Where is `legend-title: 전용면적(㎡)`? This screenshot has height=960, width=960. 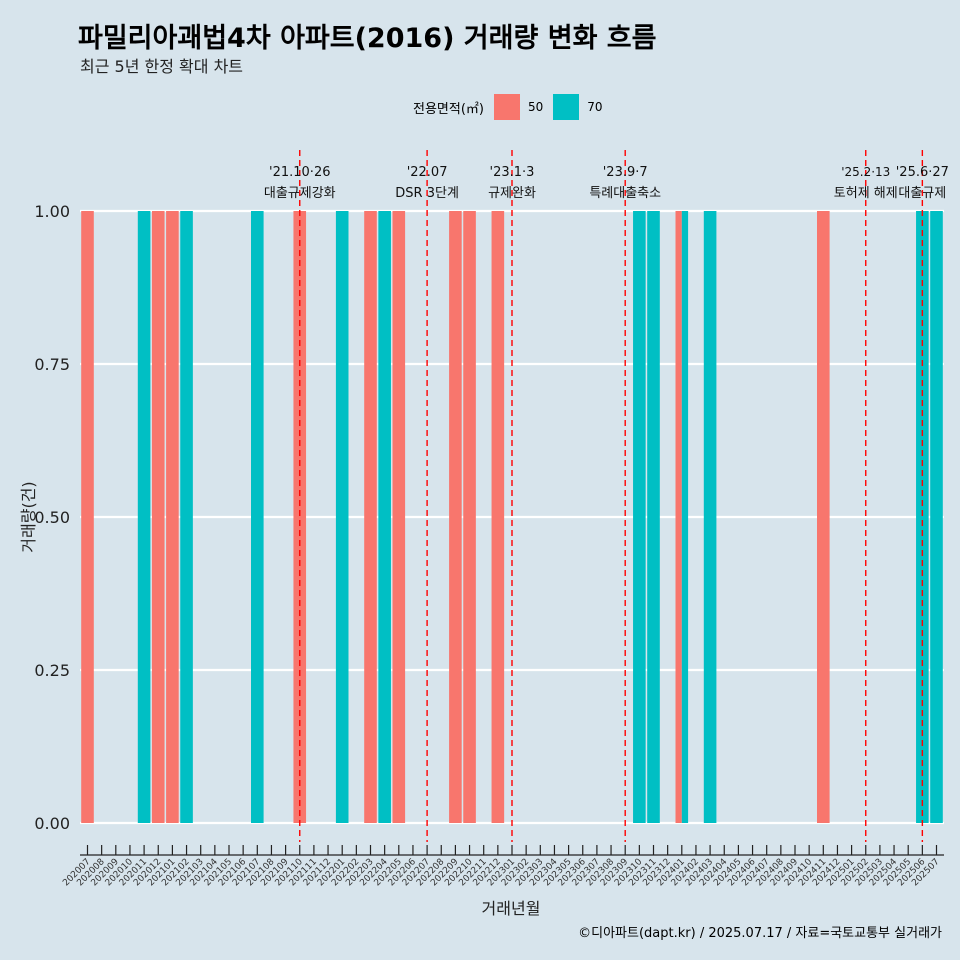
legend-title: 전용면적(㎡) is located at coordinates (448, 109).